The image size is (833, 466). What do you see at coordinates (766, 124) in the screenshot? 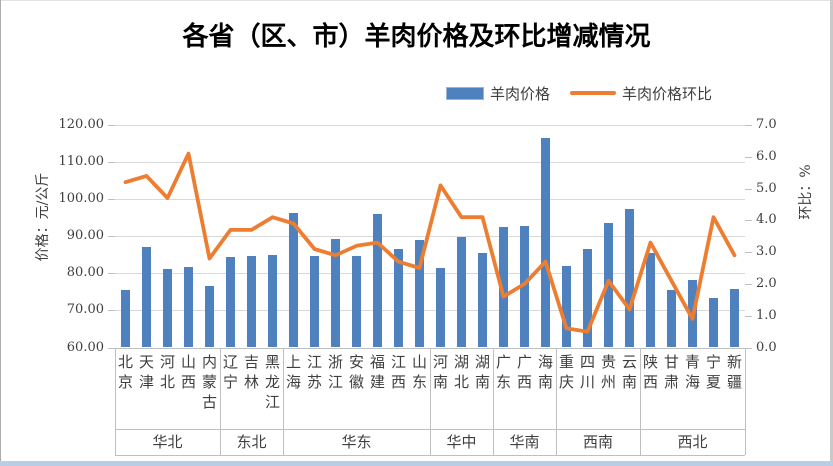
I see `right-axis-tick-label: 7.0` at bounding box center [766, 124].